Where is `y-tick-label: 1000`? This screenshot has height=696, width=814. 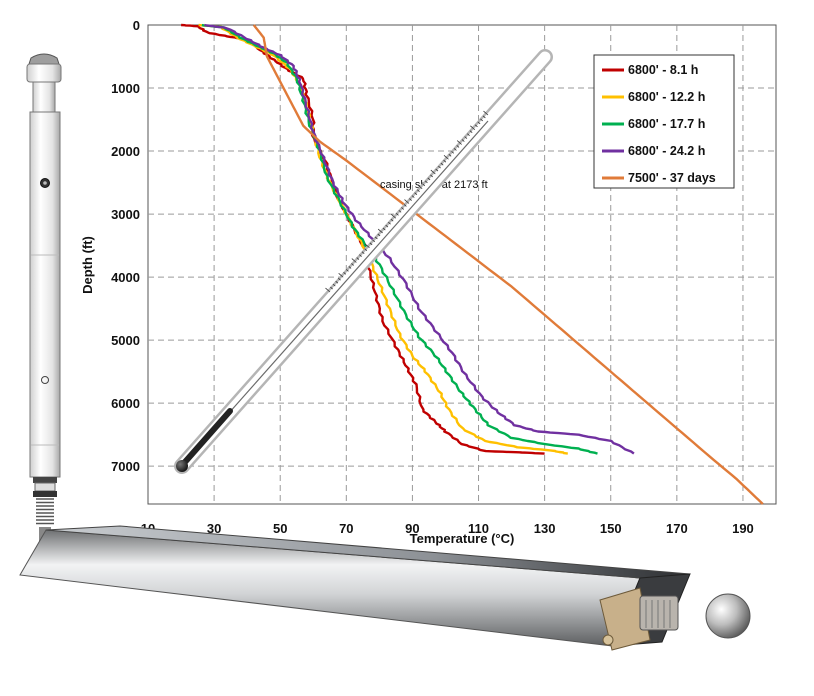
y-tick-label: 1000 is located at coordinates (125, 88).